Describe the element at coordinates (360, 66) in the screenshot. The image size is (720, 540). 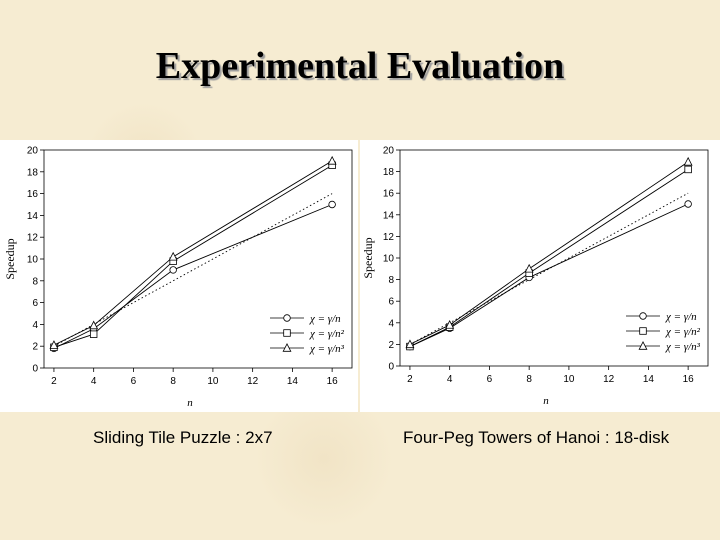
I see `slide-title: Experimental Evaluation` at that location.